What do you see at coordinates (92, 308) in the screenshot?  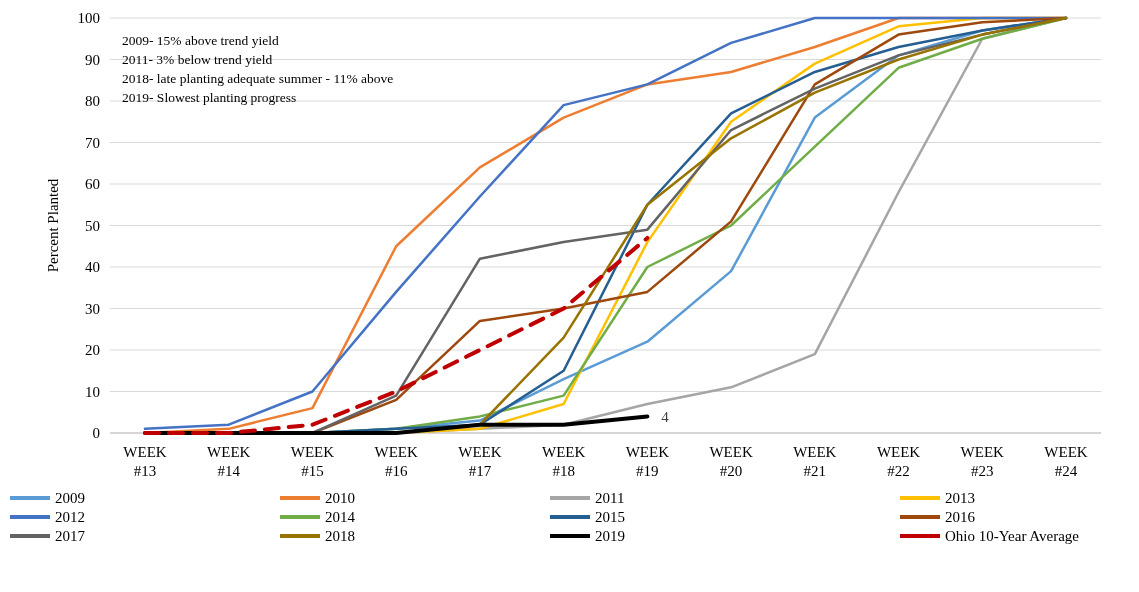 I see `y-tick-label: 30` at bounding box center [92, 308].